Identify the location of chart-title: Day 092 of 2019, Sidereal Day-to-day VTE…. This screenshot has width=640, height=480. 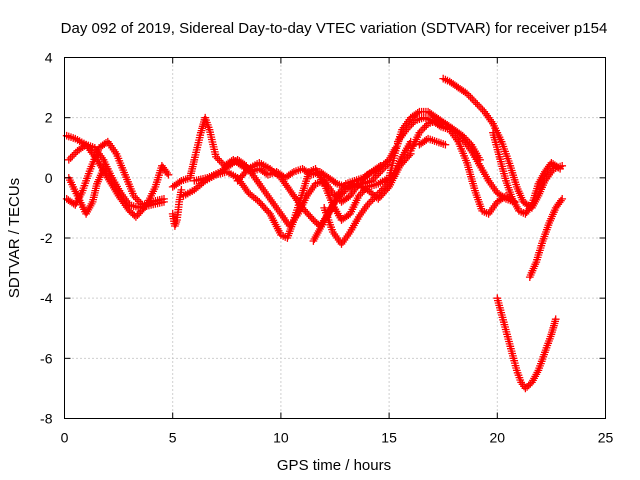
(334, 28).